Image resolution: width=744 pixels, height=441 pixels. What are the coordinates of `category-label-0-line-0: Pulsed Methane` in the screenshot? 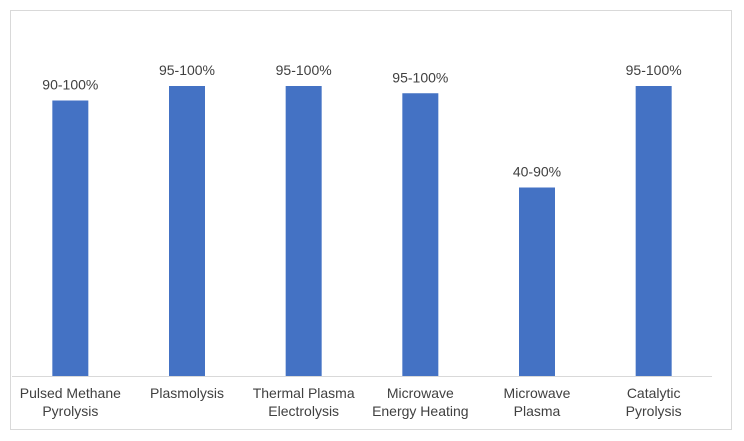 It's located at (70, 393).